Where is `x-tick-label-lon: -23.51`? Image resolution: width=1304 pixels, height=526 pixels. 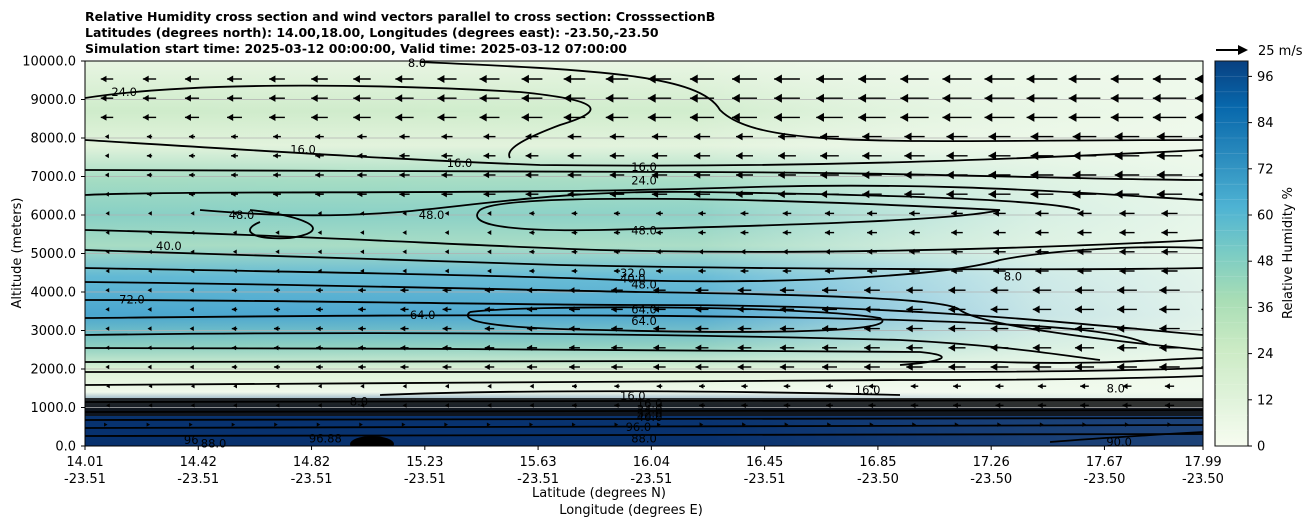
x-tick-label-lon: -23.51 is located at coordinates (765, 479).